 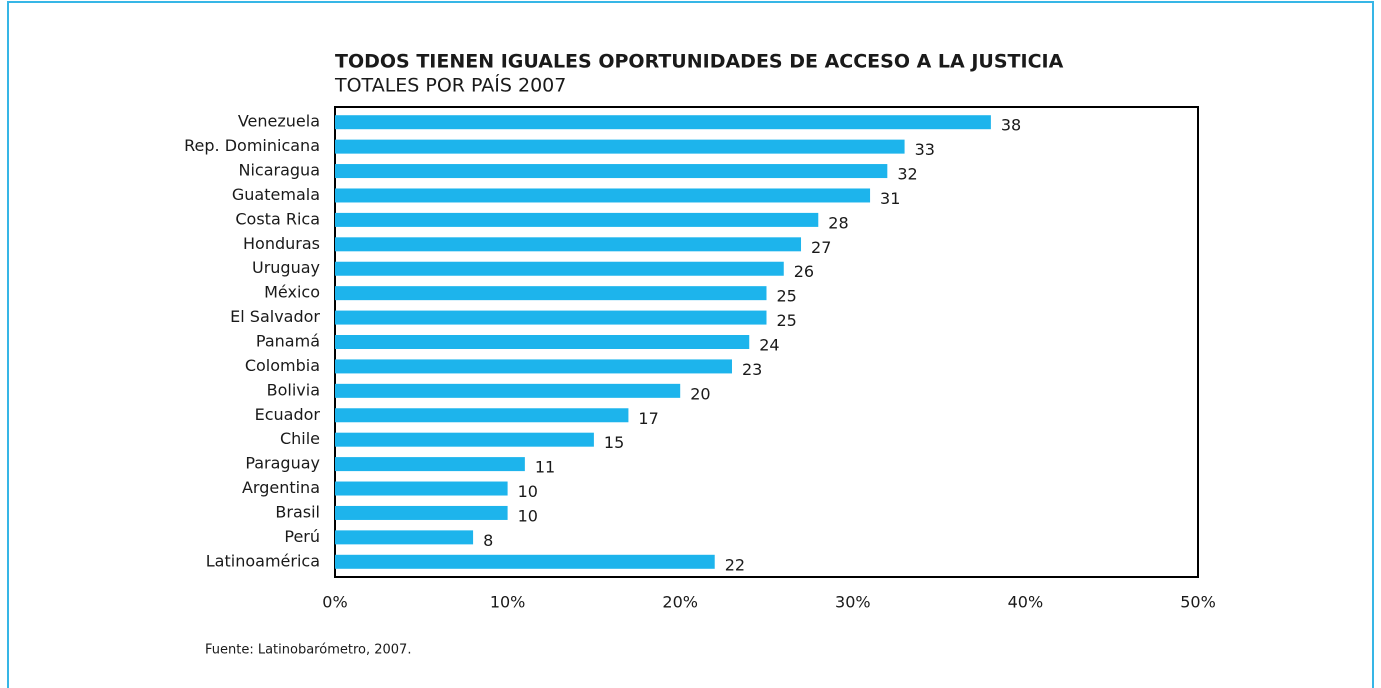 What do you see at coordinates (275, 316) in the screenshot?
I see `y-tick-label: El Salvador` at bounding box center [275, 316].